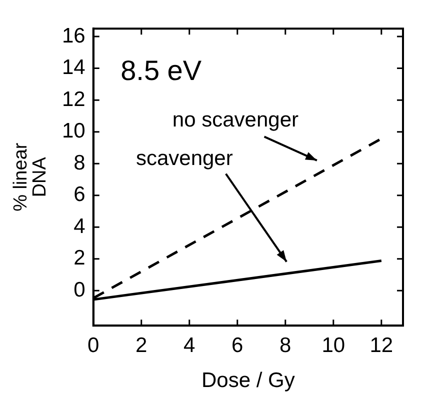 The height and width of the screenshot is (406, 425). What do you see at coordinates (74, 68) in the screenshot?
I see `y-tick-label: 14` at bounding box center [74, 68].